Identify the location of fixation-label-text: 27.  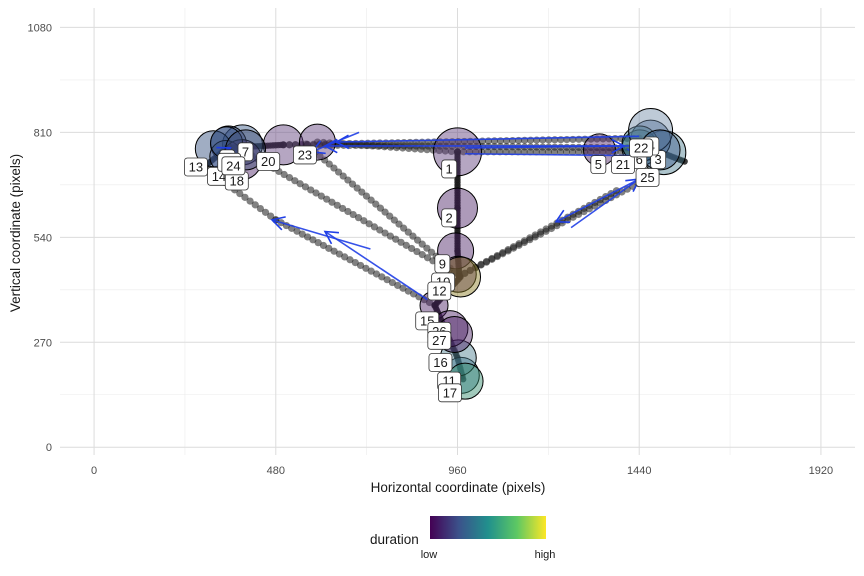
(439, 340).